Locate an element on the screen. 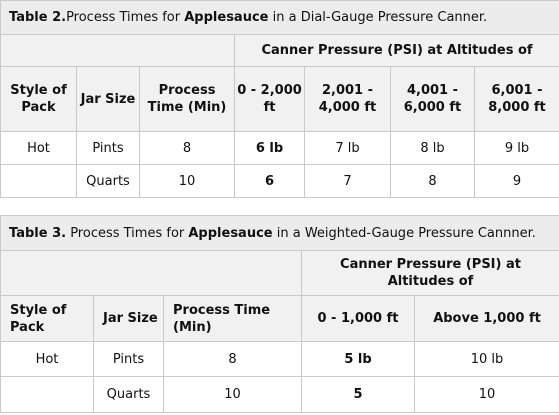 This screenshot has height=415, width=559. table-cell: 8 lb is located at coordinates (432, 148).